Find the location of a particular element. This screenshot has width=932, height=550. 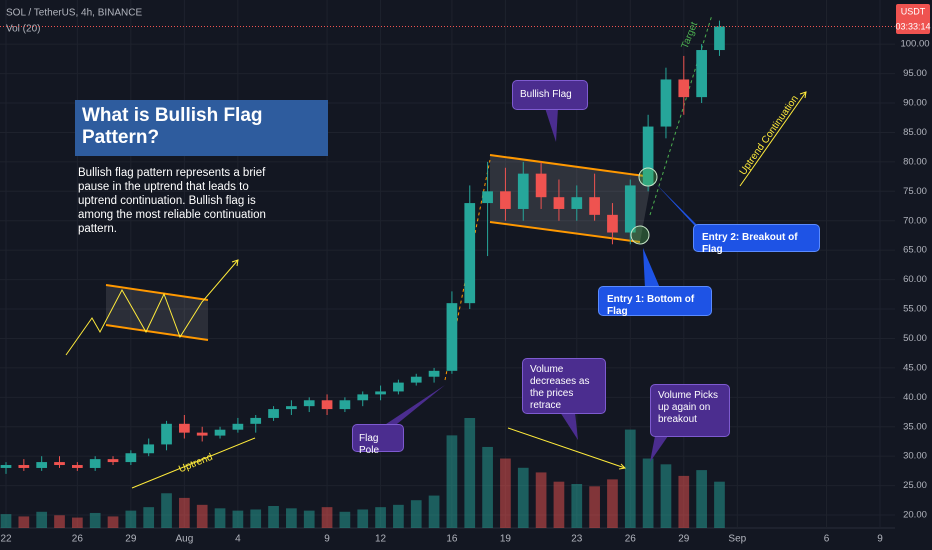

callout: Volume Picks up again on breakout is located at coordinates (690, 410).